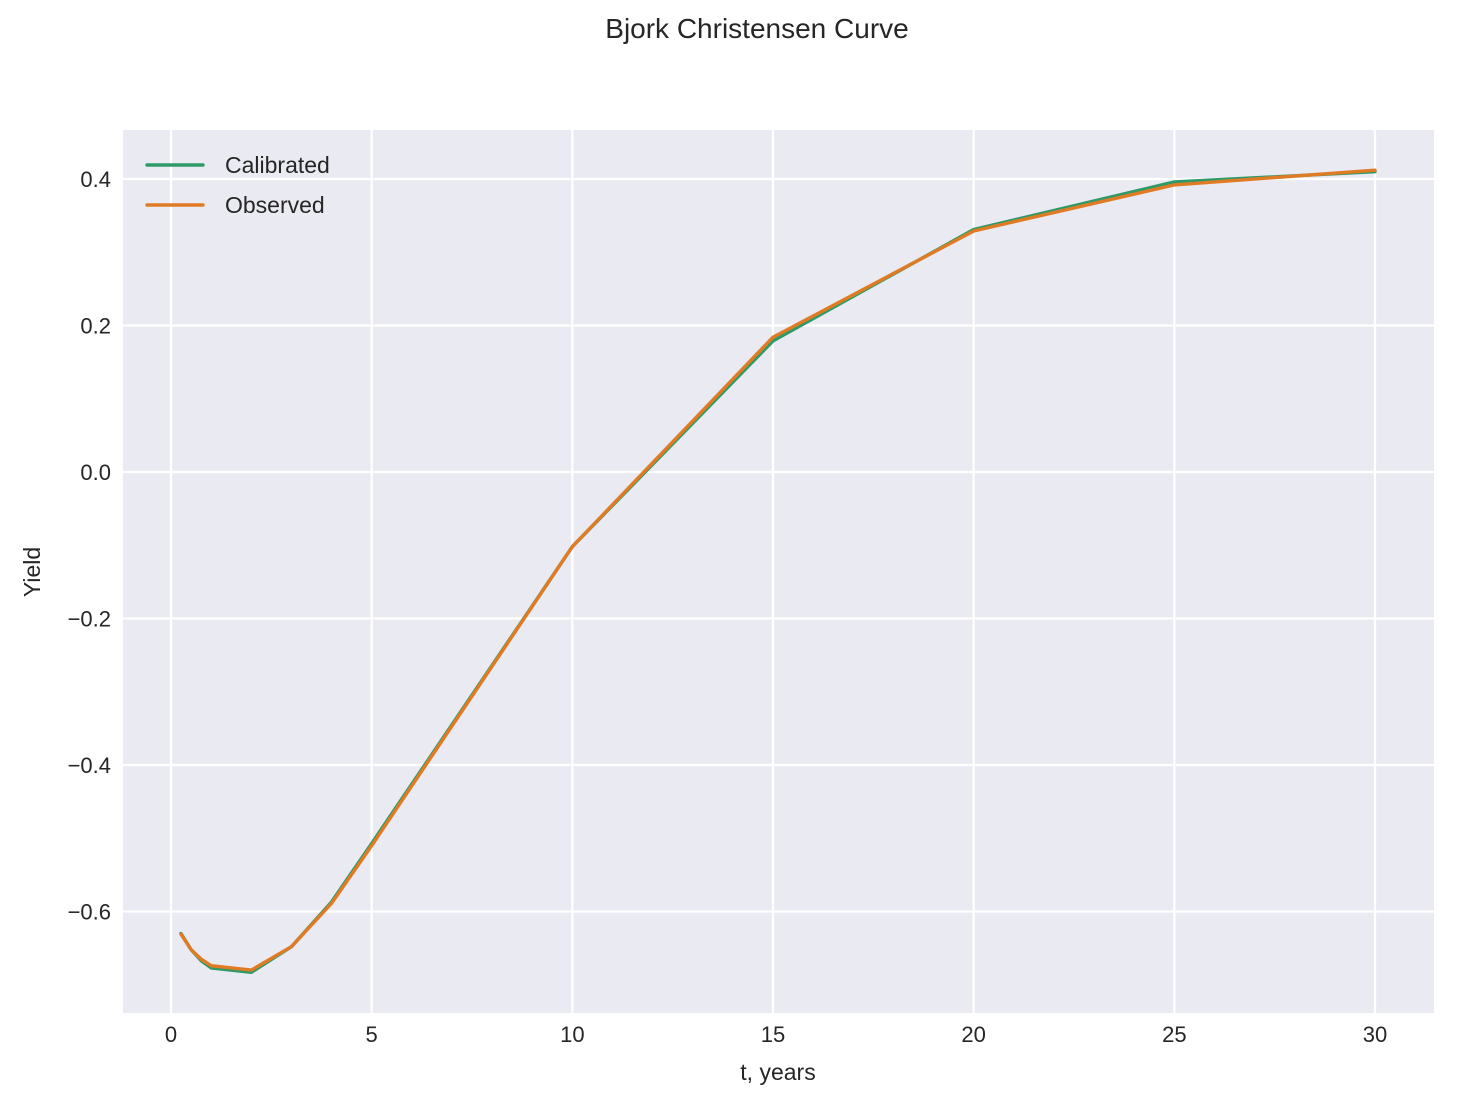 The height and width of the screenshot is (1106, 1468). What do you see at coordinates (277, 165) in the screenshot?
I see `legend-label-calibrated: Calibrated` at bounding box center [277, 165].